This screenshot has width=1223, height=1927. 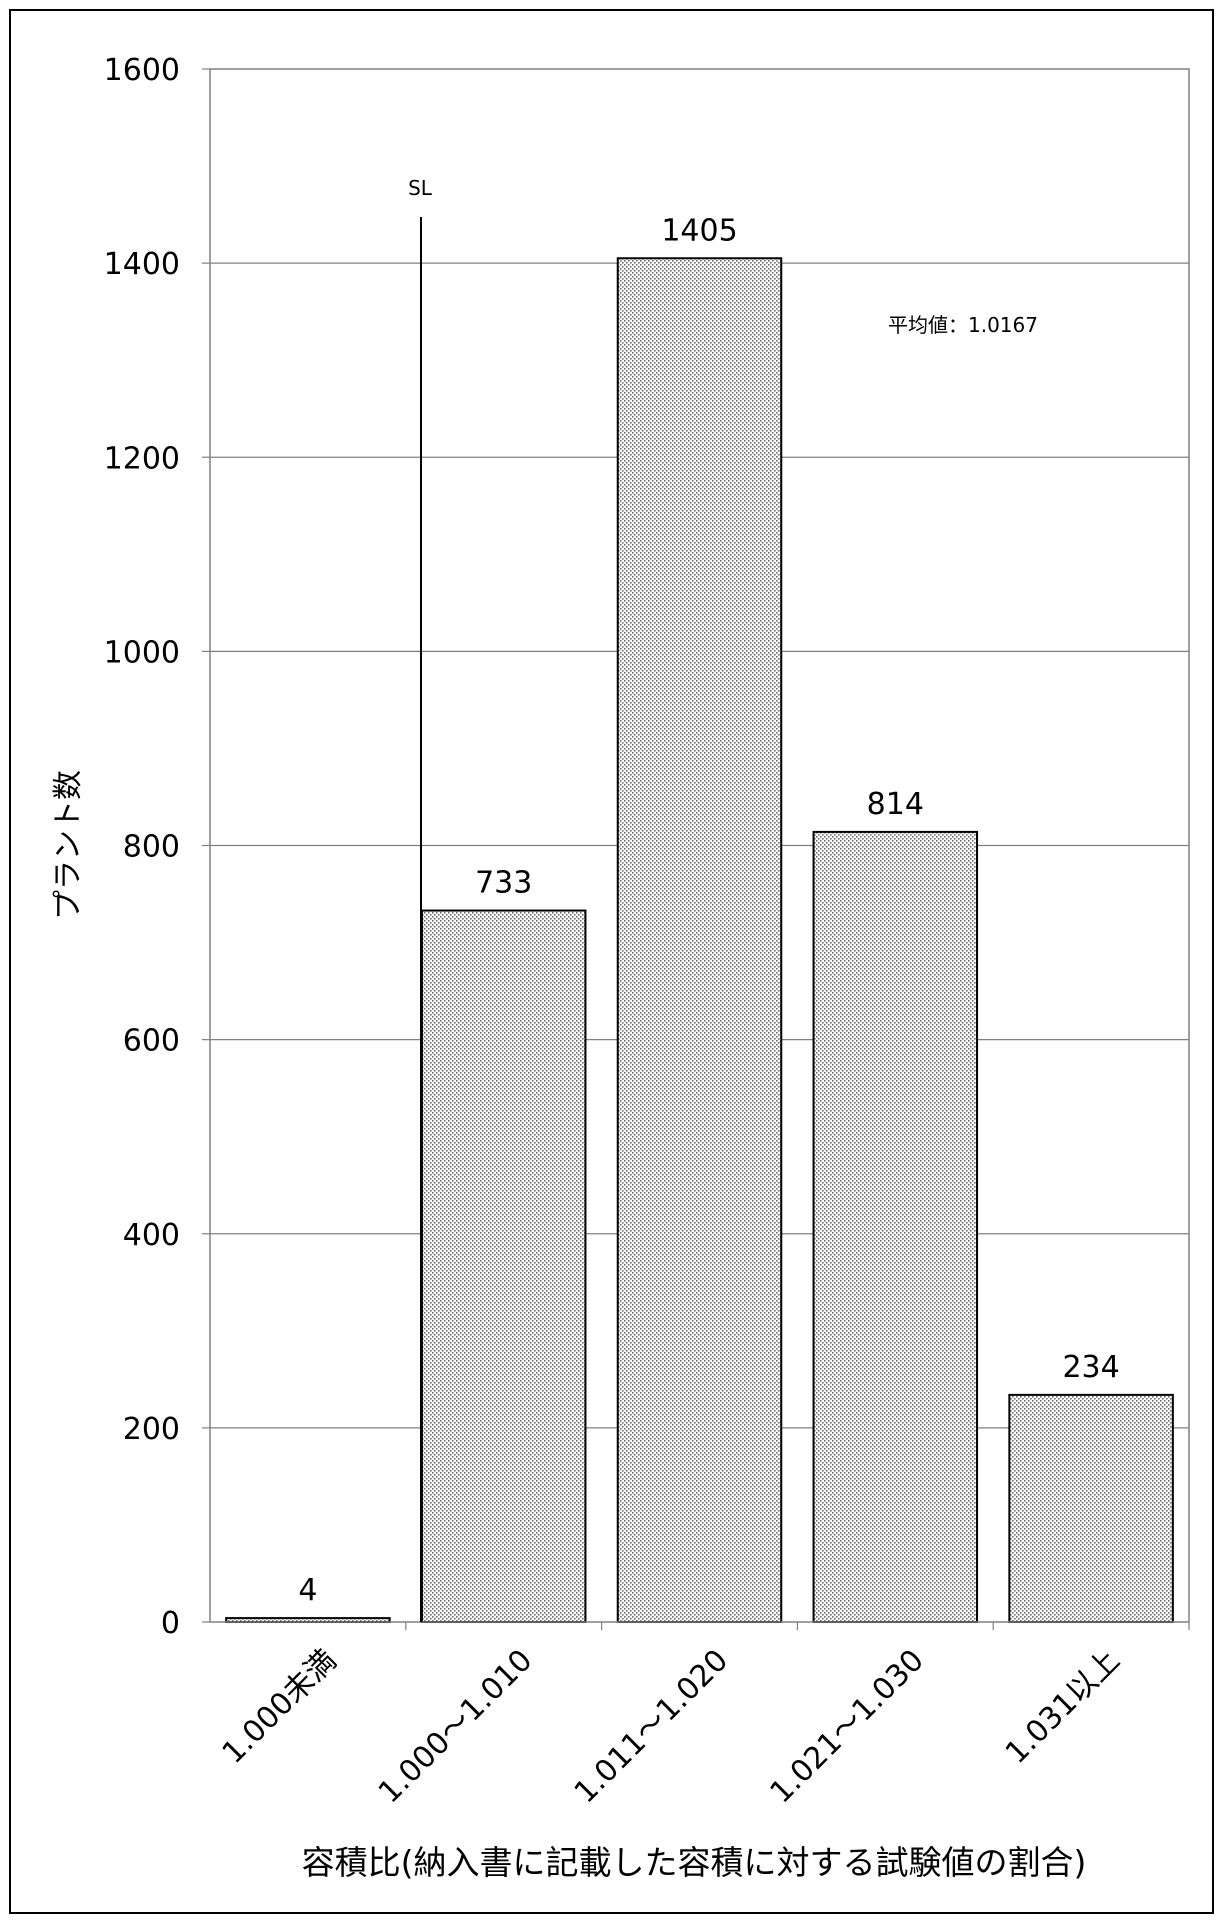 What do you see at coordinates (142, 458) in the screenshot?
I see `y-tick-label: 1200` at bounding box center [142, 458].